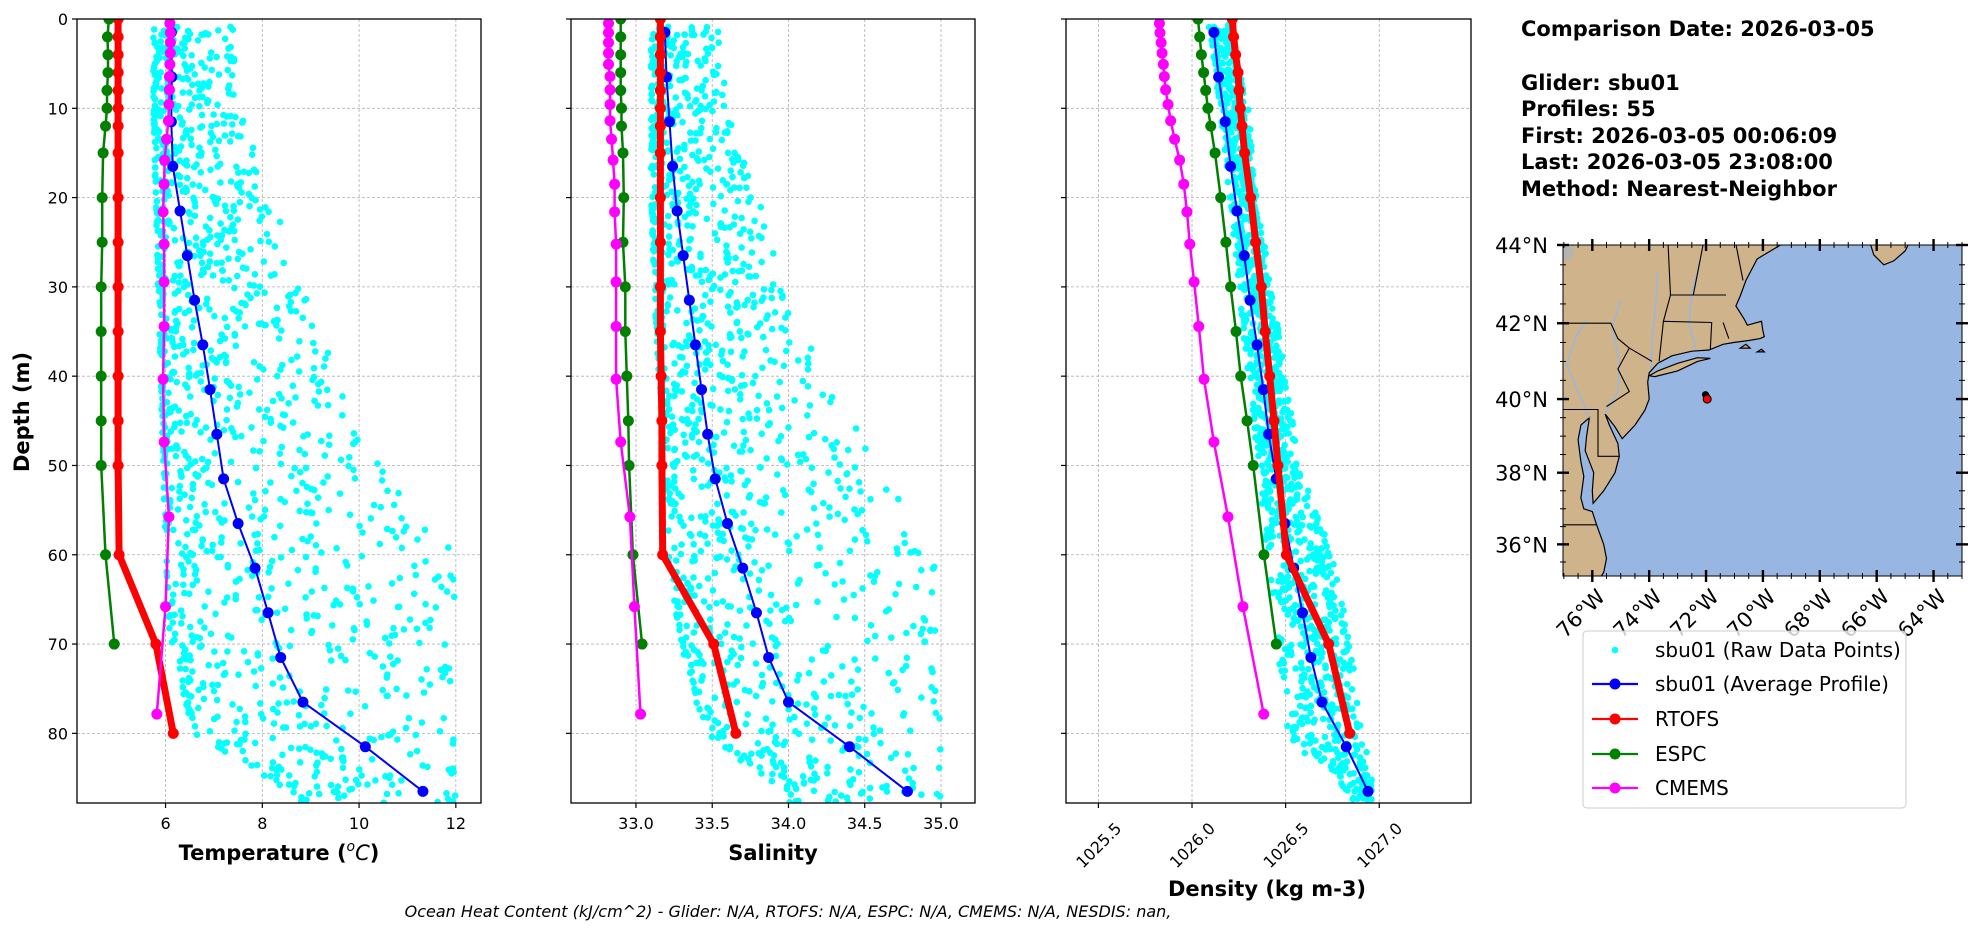 Image resolution: width=1976 pixels, height=934 pixels. What do you see at coordinates (1257, 345) in the screenshot?
I see `glider-profile-marker` at bounding box center [1257, 345].